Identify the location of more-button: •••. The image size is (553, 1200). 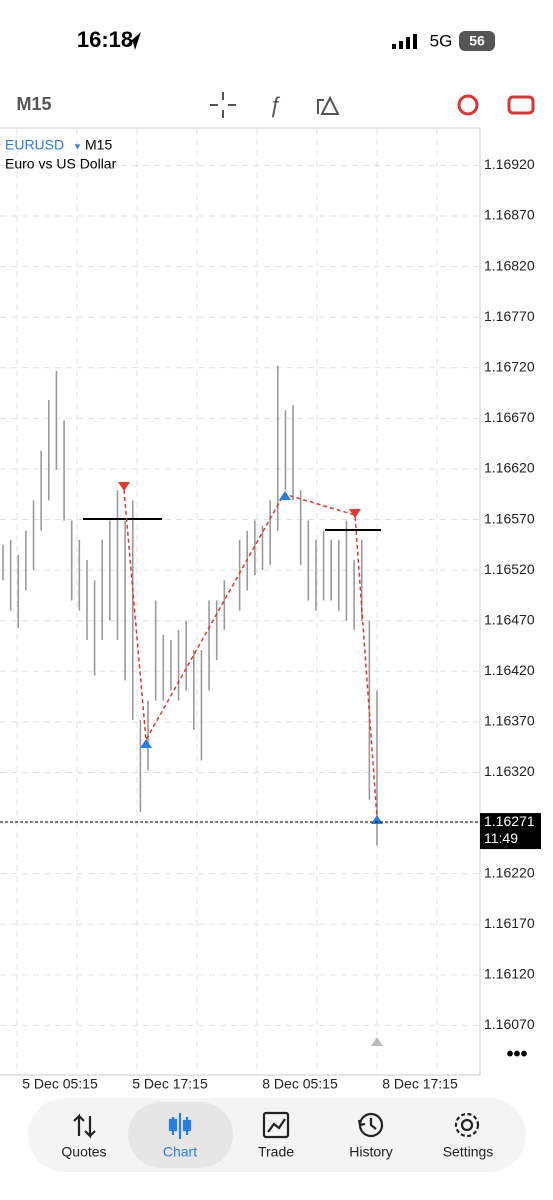
(516, 1054).